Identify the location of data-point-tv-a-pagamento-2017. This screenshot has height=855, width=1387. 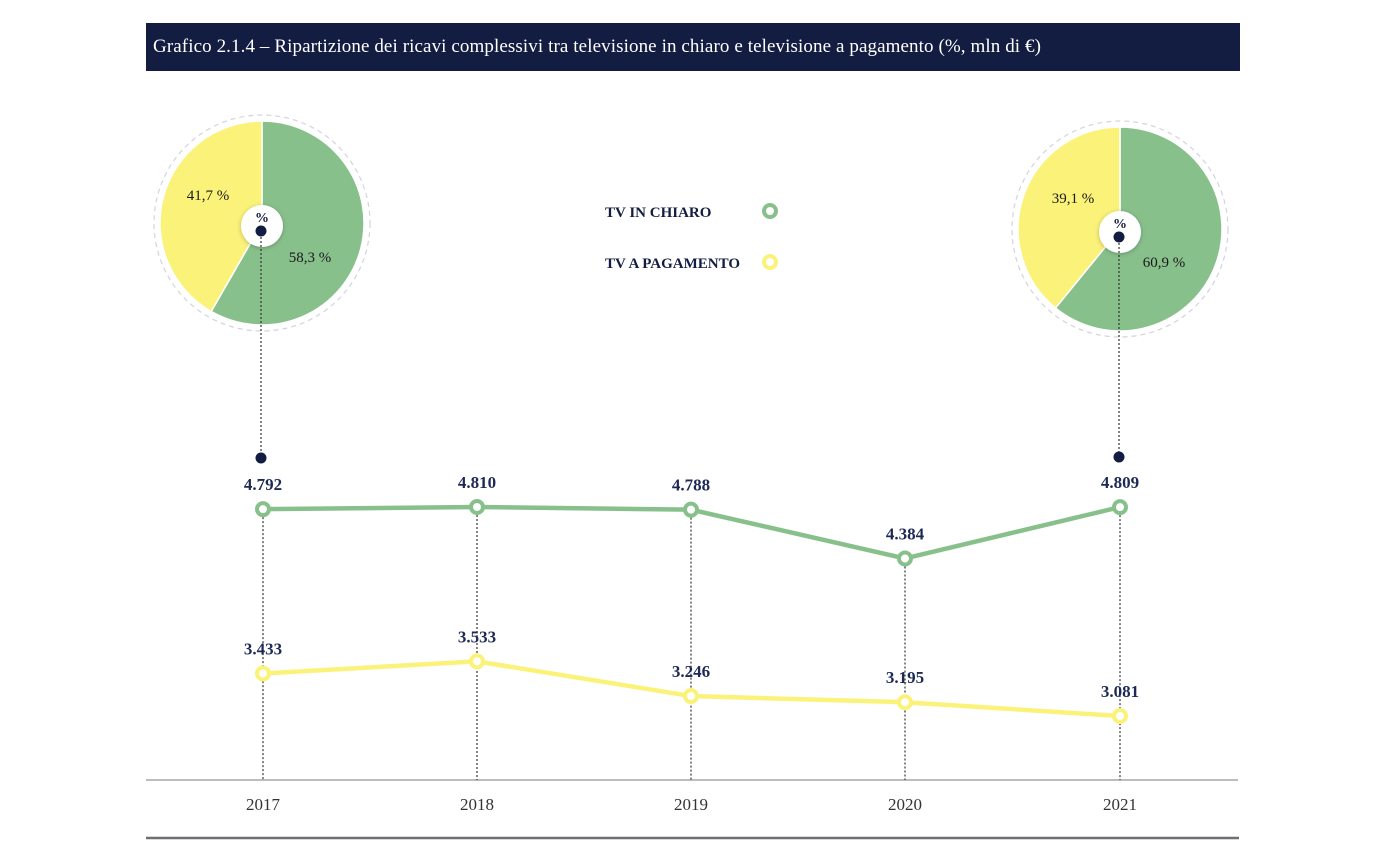
(263, 673).